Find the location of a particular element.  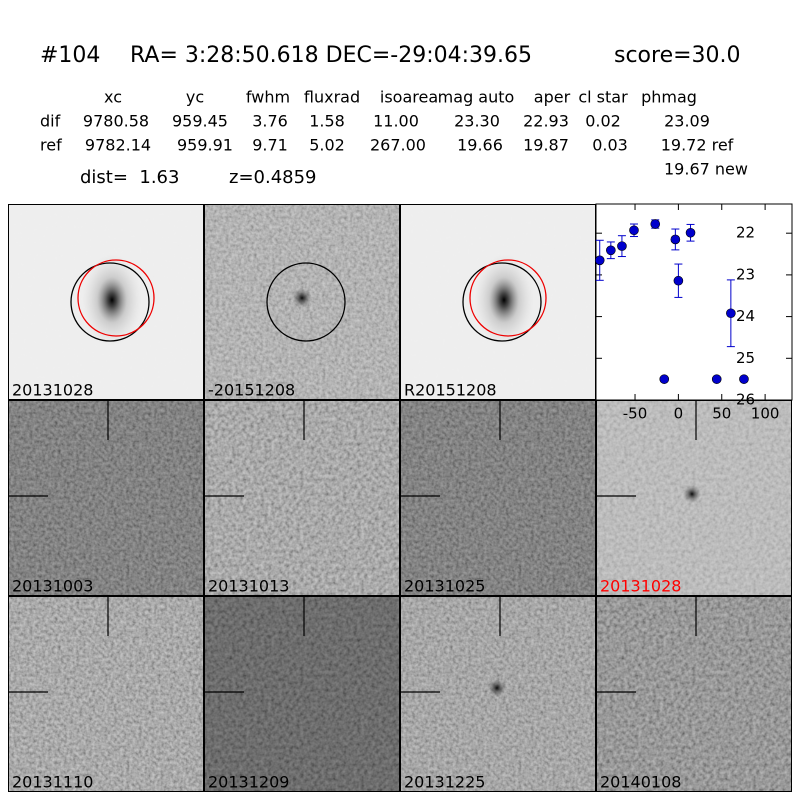

y-tick-label: 22 is located at coordinates (745, 233).